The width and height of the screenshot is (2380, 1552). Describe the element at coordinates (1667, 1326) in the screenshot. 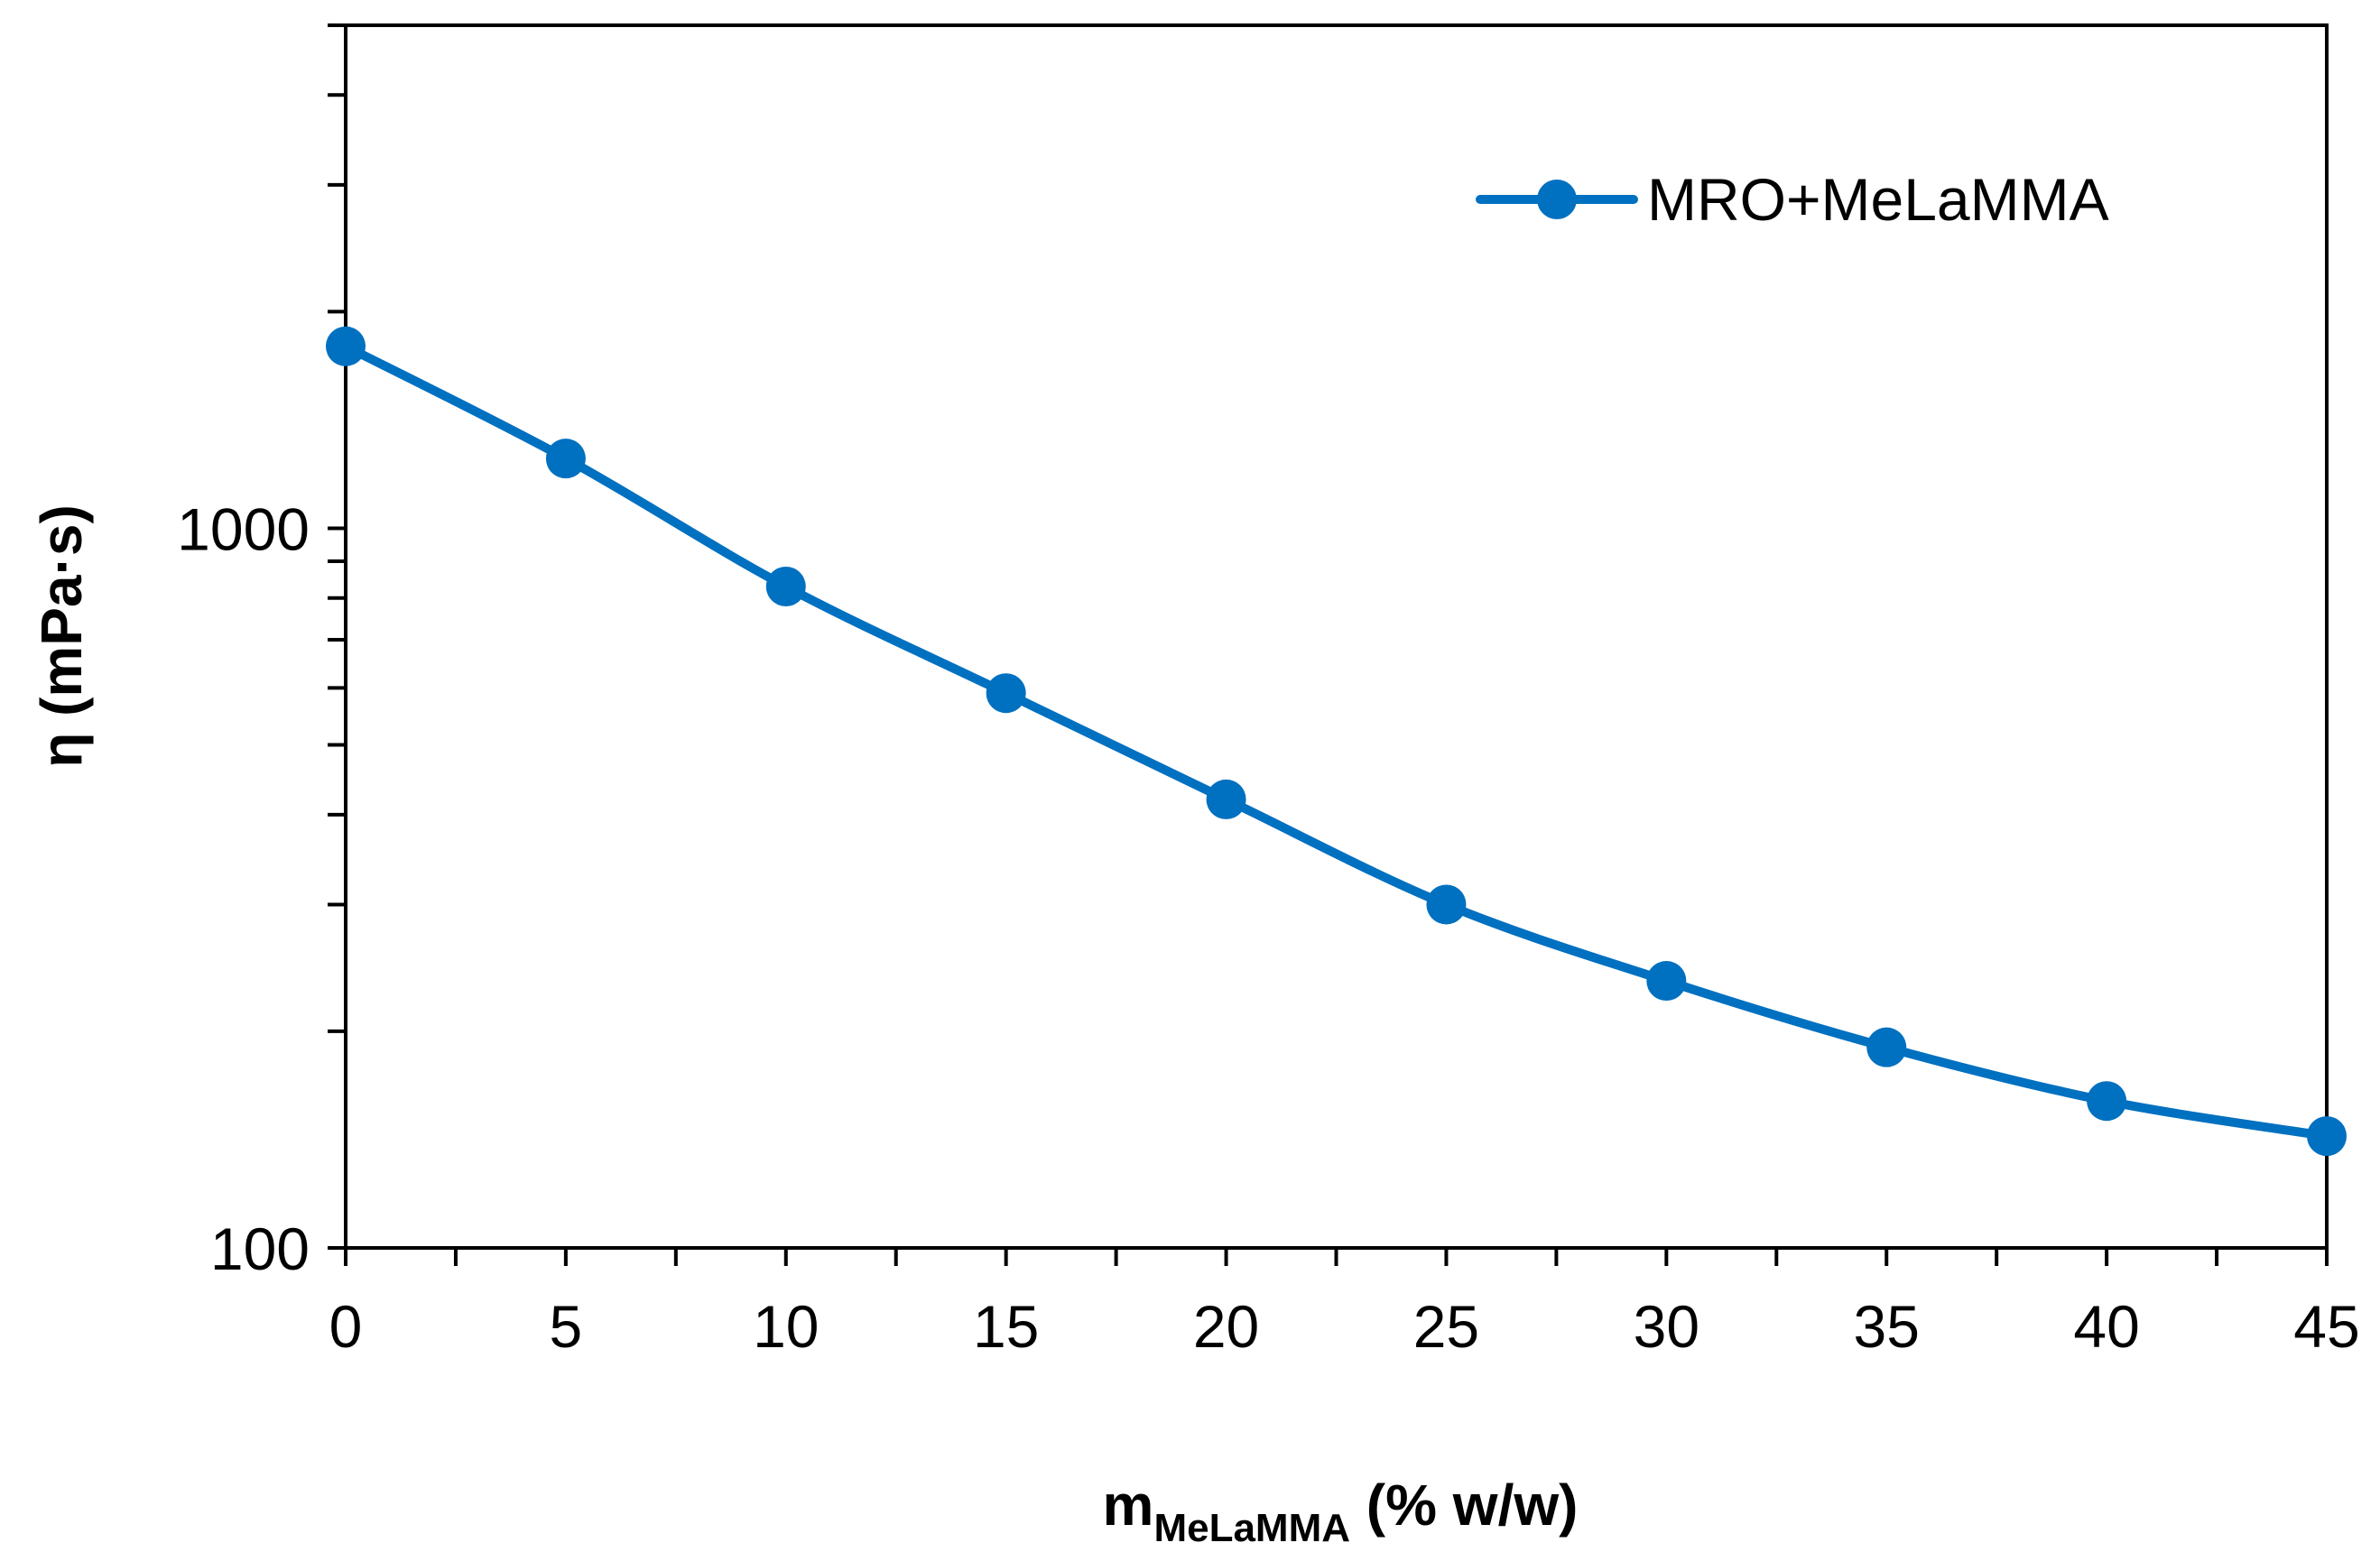

I see `x-tick-label: 30` at that location.